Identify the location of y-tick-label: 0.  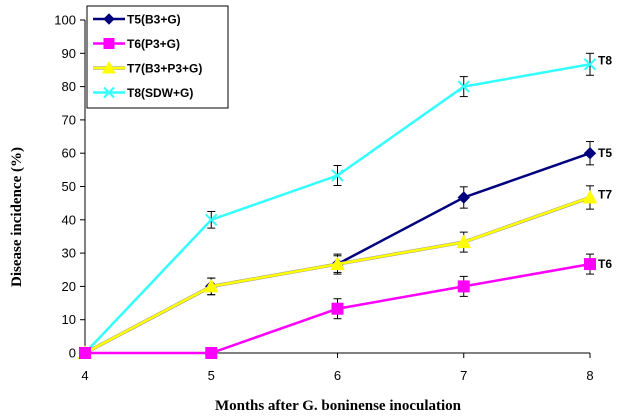
(72, 353).